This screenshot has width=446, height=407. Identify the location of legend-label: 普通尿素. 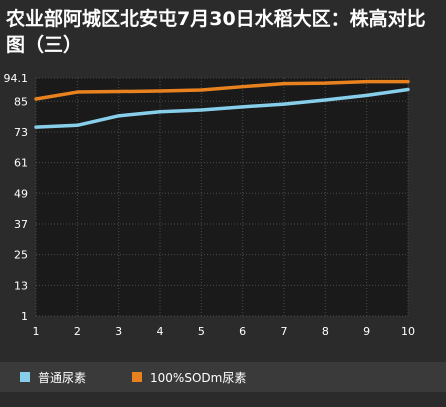
(62, 377).